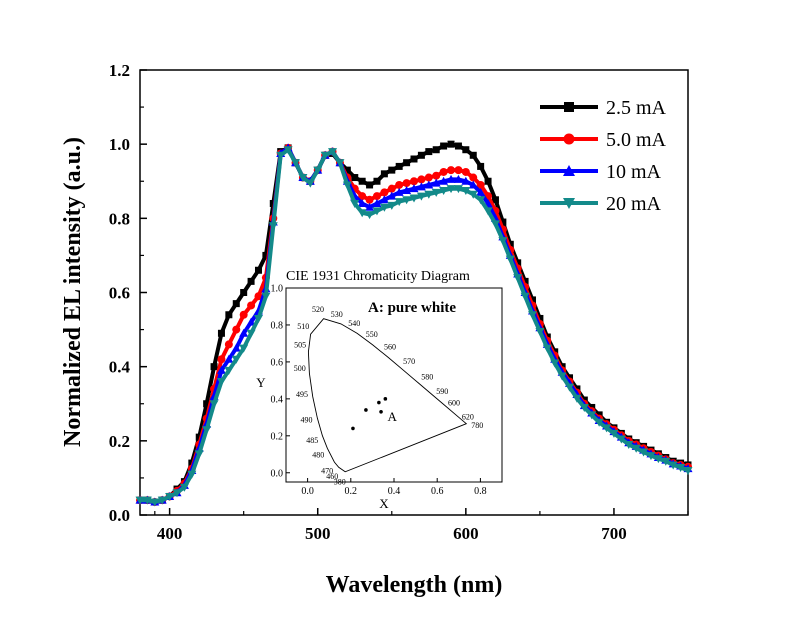 This screenshot has height=618, width=799. Describe the element at coordinates (480, 491) in the screenshot. I see `inset-x-tick-label: 0.8` at that location.